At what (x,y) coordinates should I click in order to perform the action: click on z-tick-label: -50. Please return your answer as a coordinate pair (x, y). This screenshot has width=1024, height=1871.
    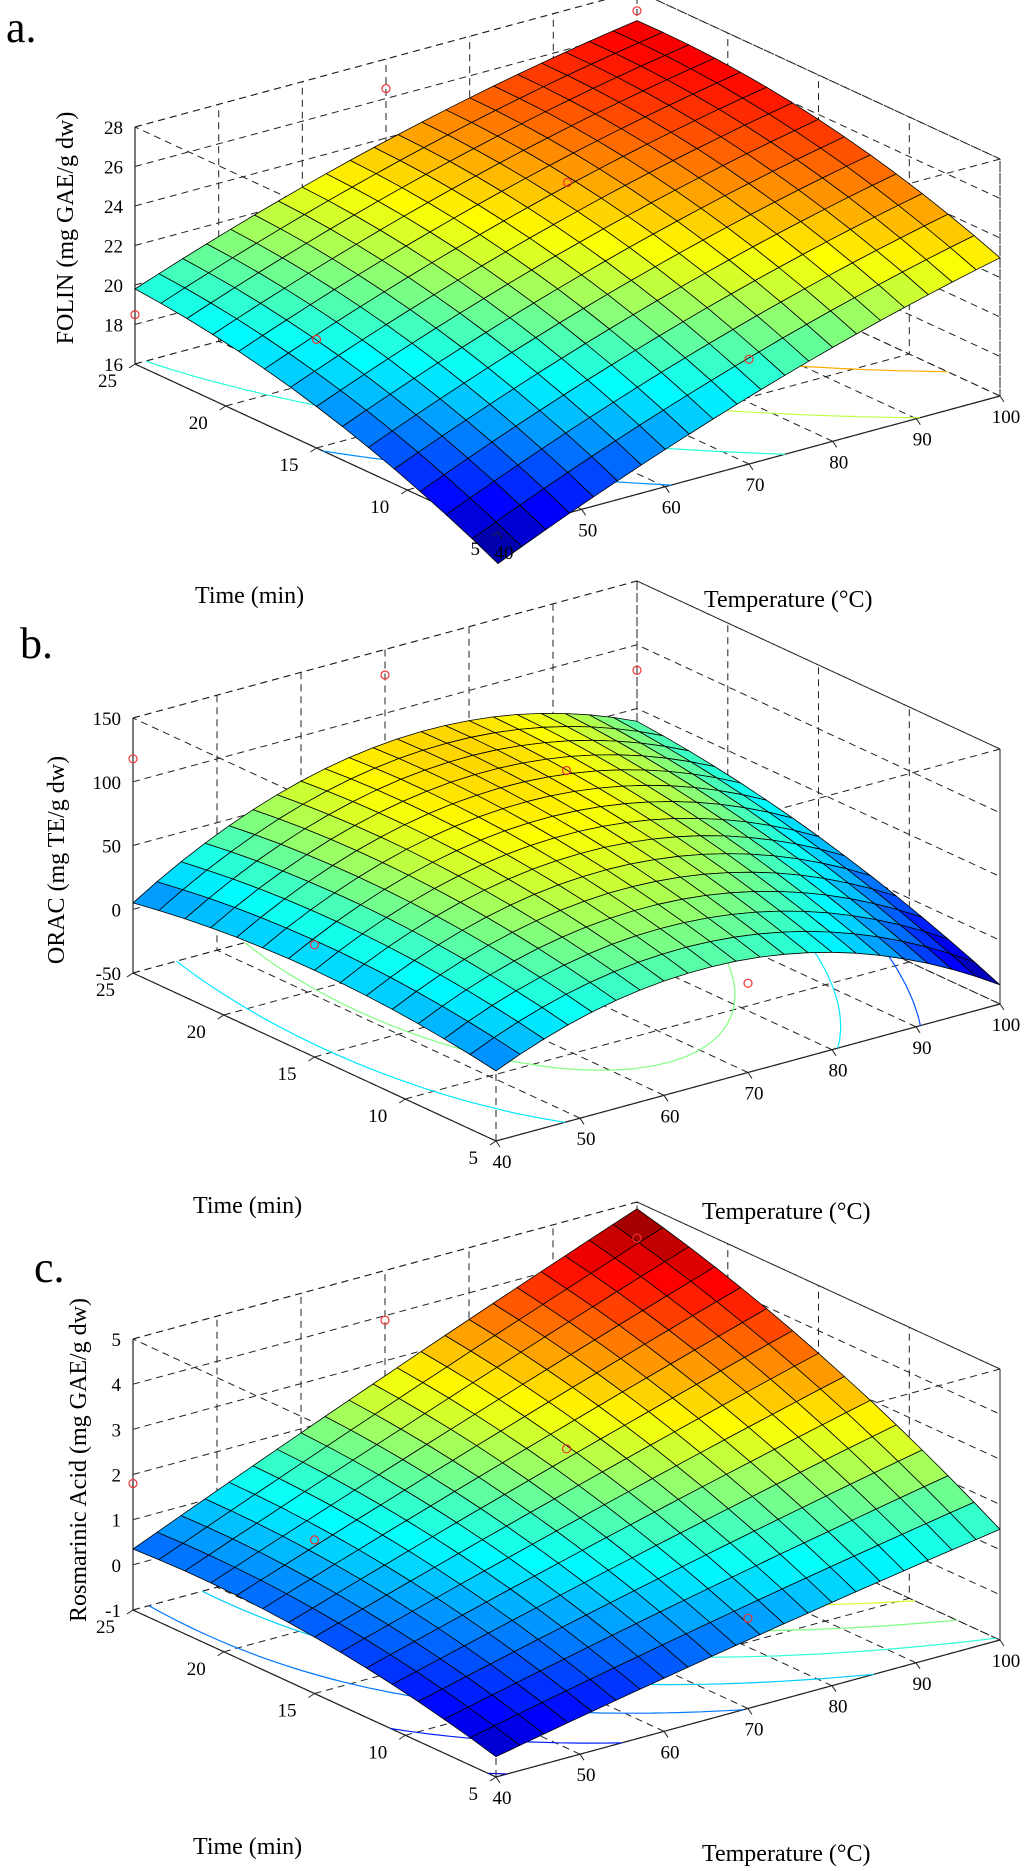
    Looking at the image, I should click on (108, 974).